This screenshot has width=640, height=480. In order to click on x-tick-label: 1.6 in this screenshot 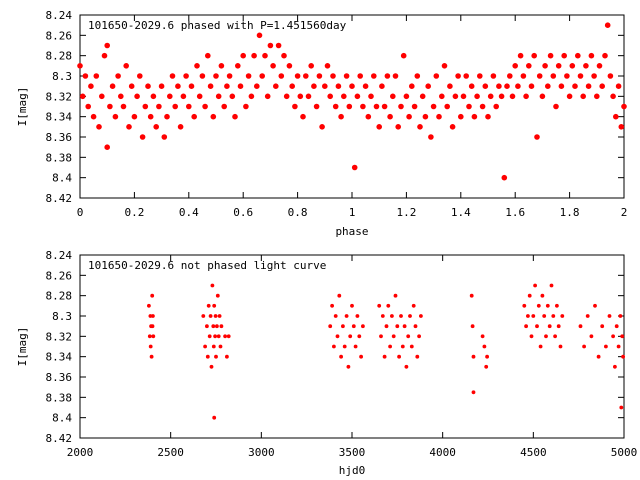, I will do `click(515, 212)`.